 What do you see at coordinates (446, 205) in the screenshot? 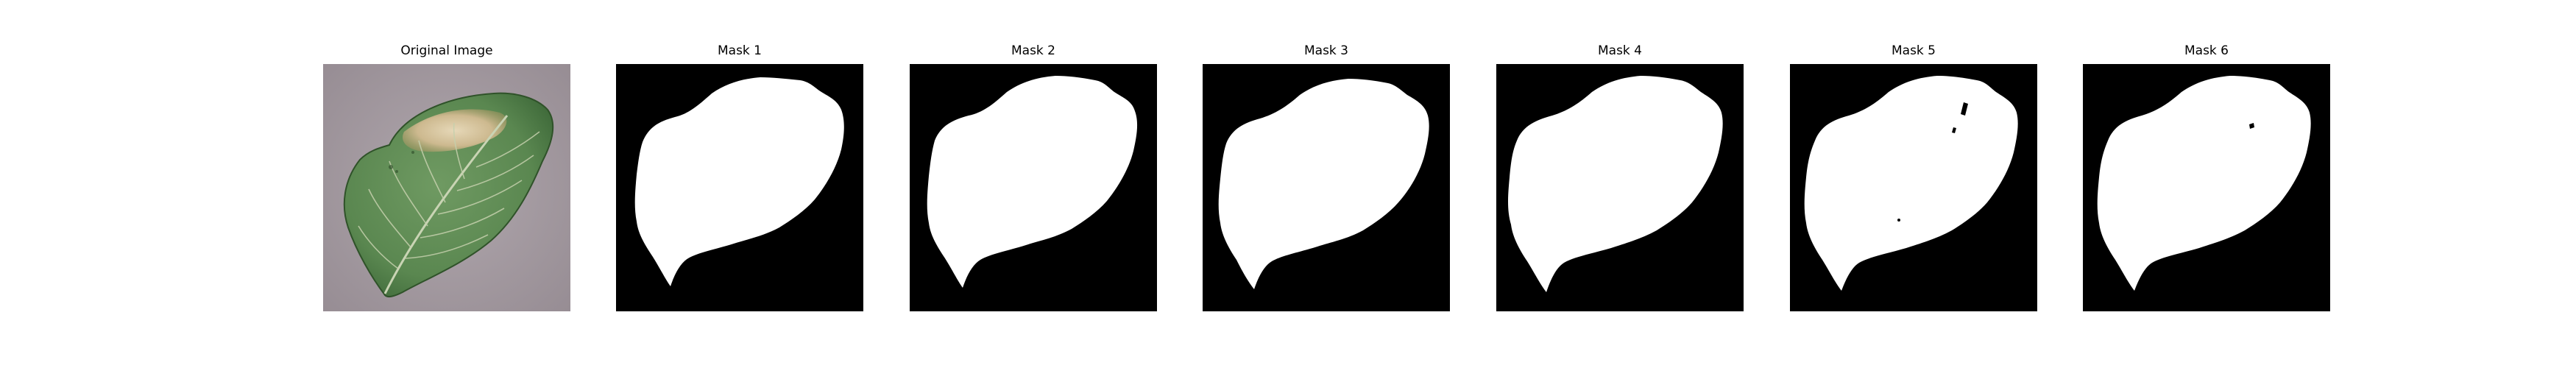
I see `leaf-midrib` at bounding box center [446, 205].